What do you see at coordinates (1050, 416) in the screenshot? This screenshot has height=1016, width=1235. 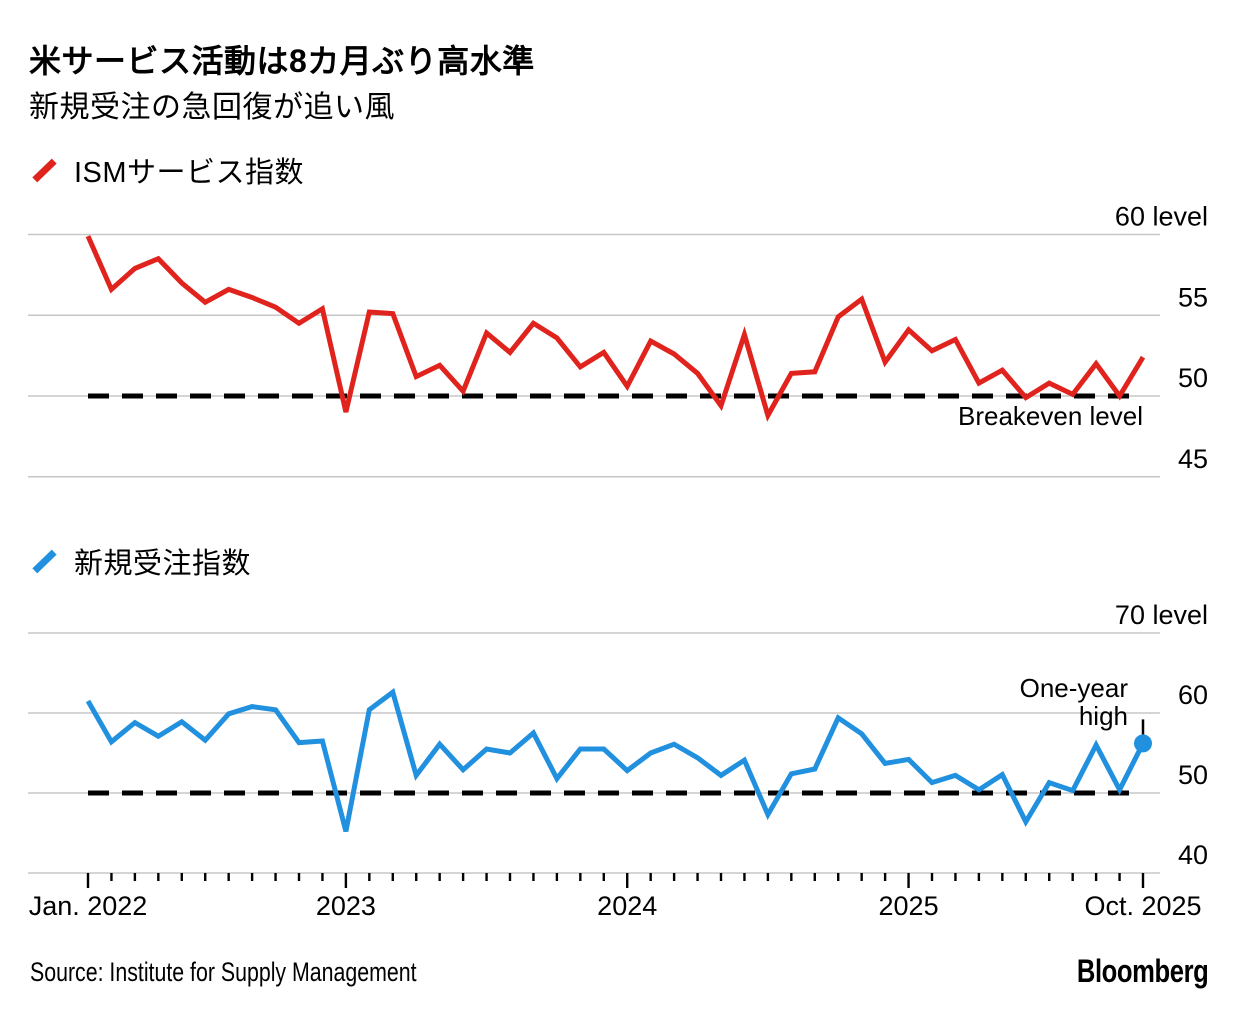 I see `breakeven-label: Breakeven level` at bounding box center [1050, 416].